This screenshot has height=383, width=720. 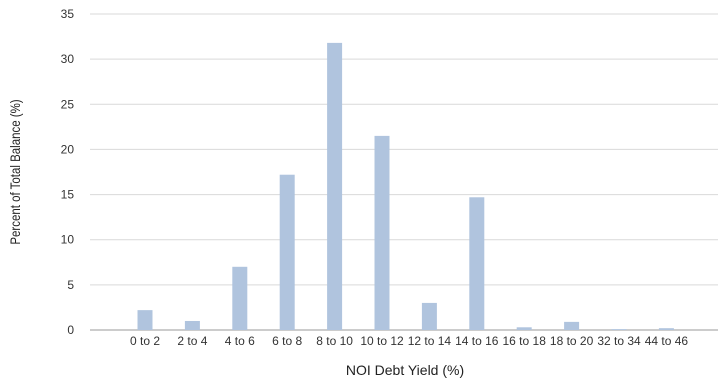 I want to click on y-tick-label: 10, so click(x=68, y=240).